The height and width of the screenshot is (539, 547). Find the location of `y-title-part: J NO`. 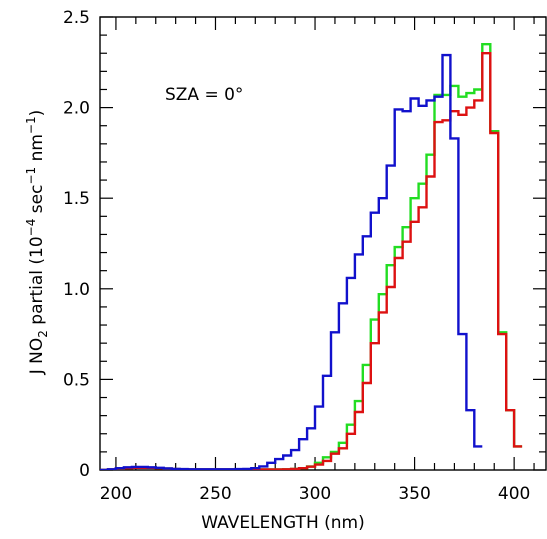

y-title-part: J NO is located at coordinates (37, 357).